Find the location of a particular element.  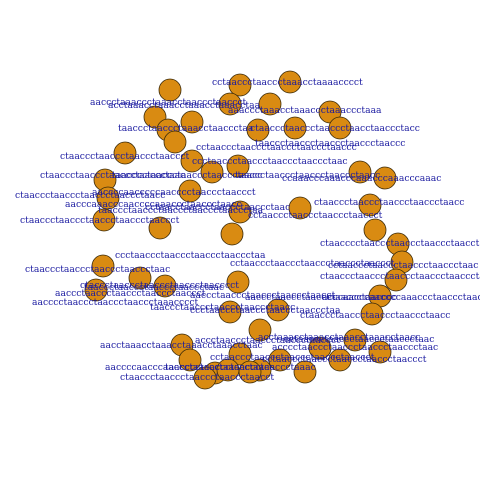

node-label: acccctaaccctaaccctaaccctaaccctaac is located at coordinates (355, 347).